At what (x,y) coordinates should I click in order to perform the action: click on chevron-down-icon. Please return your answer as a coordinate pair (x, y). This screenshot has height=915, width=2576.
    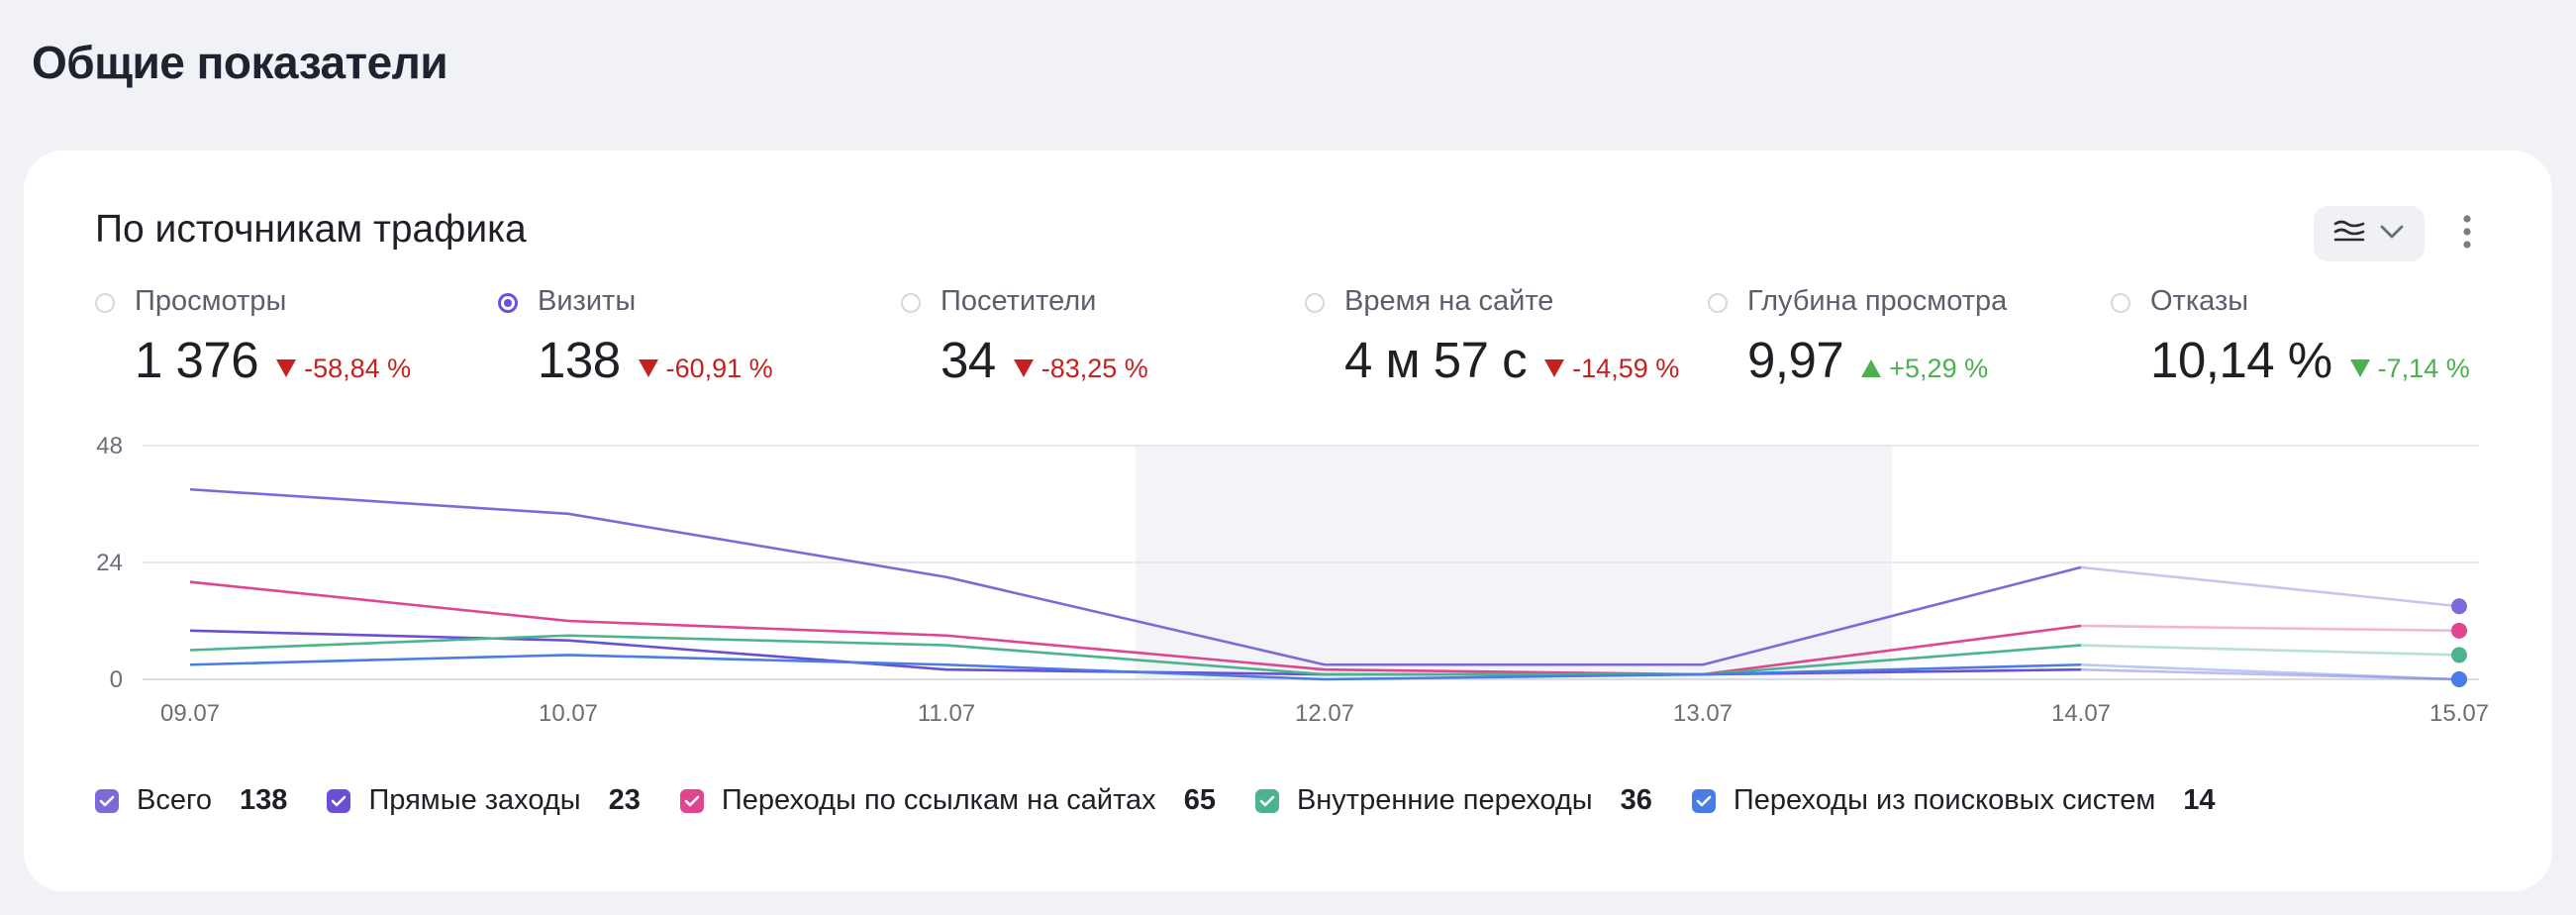
    Looking at the image, I should click on (2392, 235).